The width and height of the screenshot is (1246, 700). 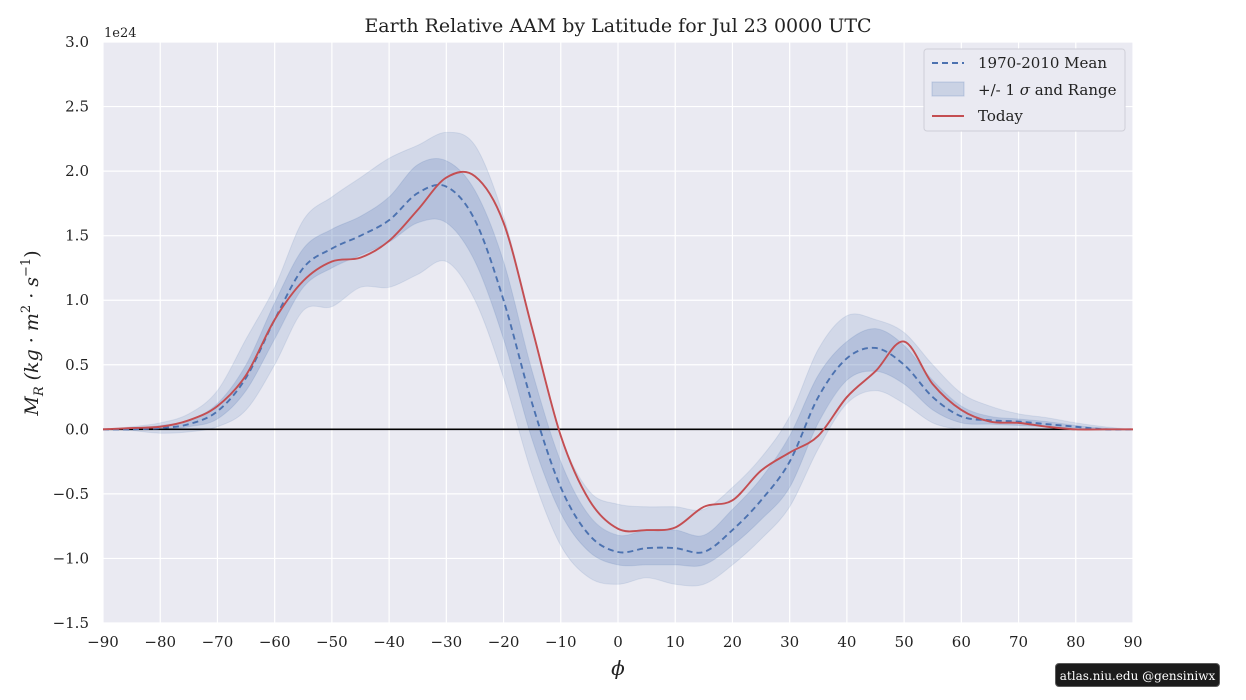 What do you see at coordinates (77, 236) in the screenshot?
I see `y-tick-label: 1.5` at bounding box center [77, 236].